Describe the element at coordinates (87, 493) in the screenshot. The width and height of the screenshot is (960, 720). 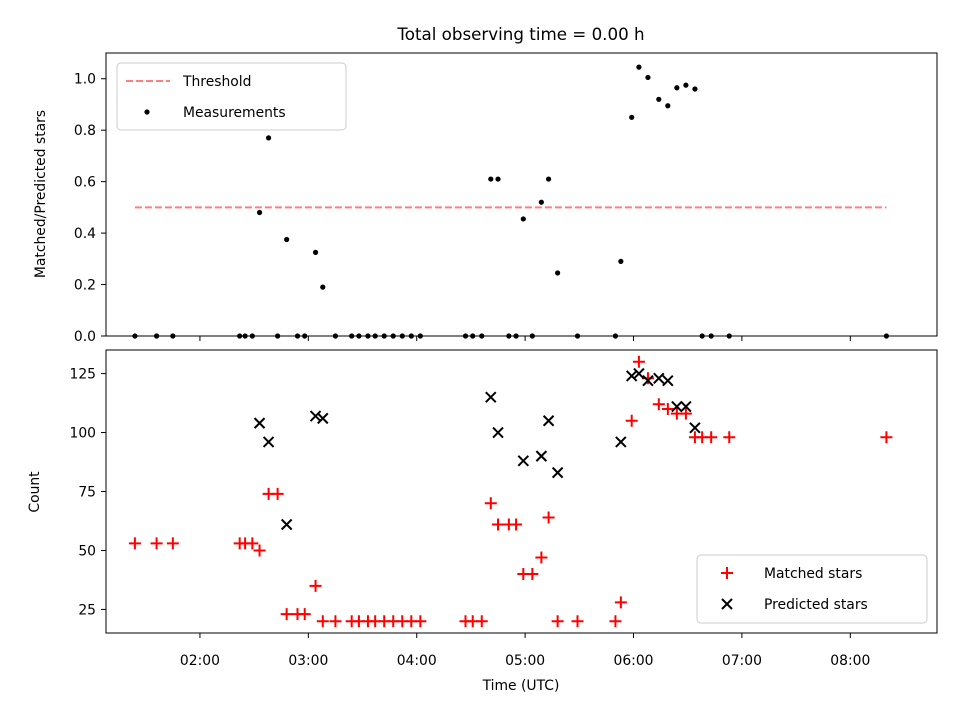
I see `count-y-tick-label: 75` at that location.